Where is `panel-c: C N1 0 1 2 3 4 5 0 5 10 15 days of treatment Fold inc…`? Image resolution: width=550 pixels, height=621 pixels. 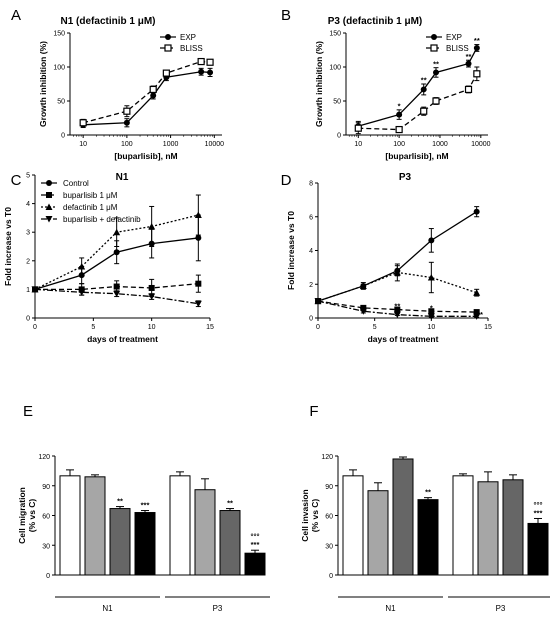 panel-c: C N1 0 1 2 3 4 5 0 5 10 15 days of treatment Fold inc… is located at coordinates (108, 258).